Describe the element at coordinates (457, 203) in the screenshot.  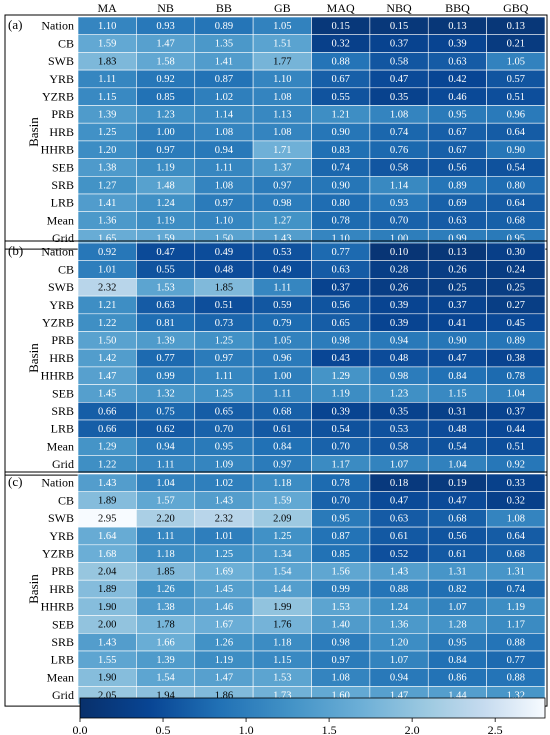
I see `cell-value: 0.69` at that location.